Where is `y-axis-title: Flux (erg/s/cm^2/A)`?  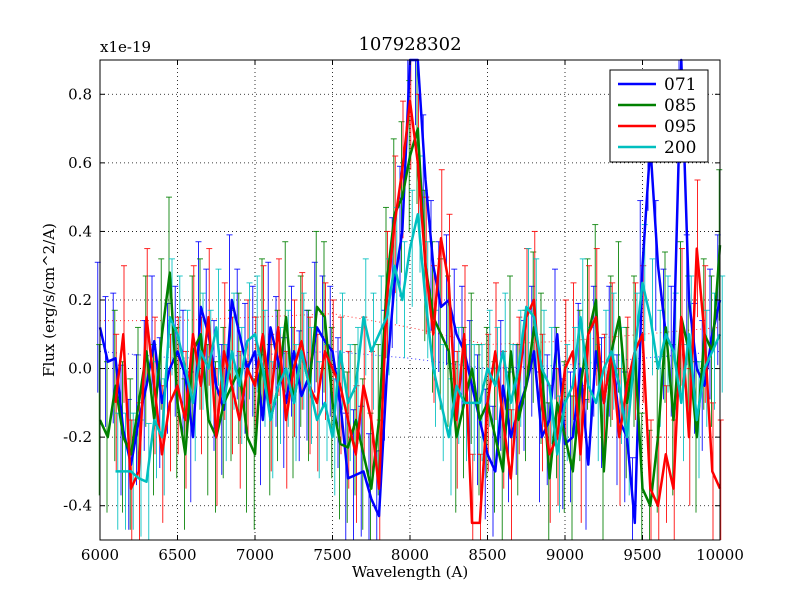 y-axis-title: Flux (erg/s/cm^2/A) is located at coordinates (49, 300).